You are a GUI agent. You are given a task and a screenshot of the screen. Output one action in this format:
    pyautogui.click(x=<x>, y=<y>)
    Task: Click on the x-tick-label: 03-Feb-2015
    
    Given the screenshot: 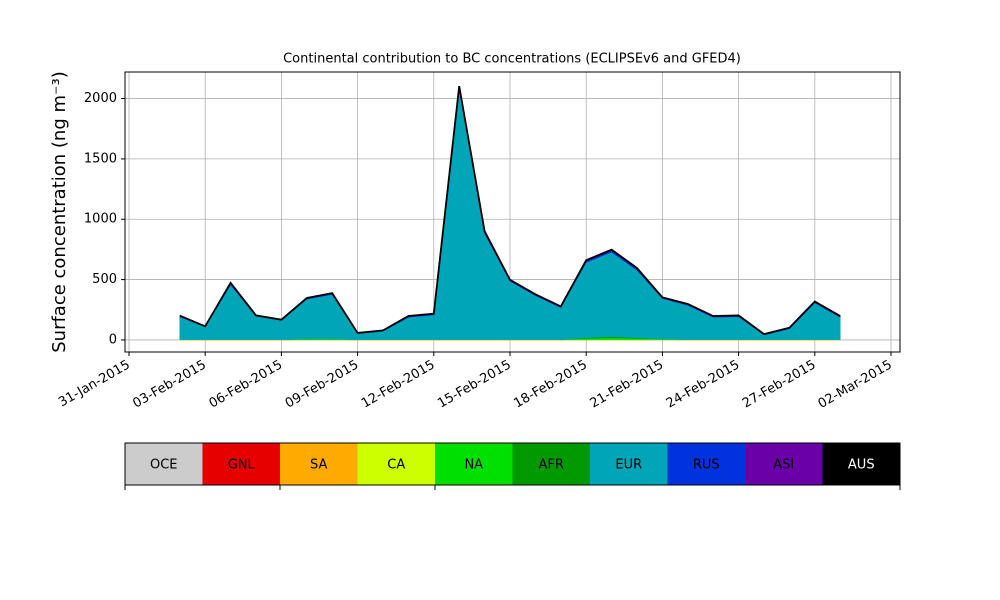 What is the action you would take?
    pyautogui.click(x=169, y=385)
    